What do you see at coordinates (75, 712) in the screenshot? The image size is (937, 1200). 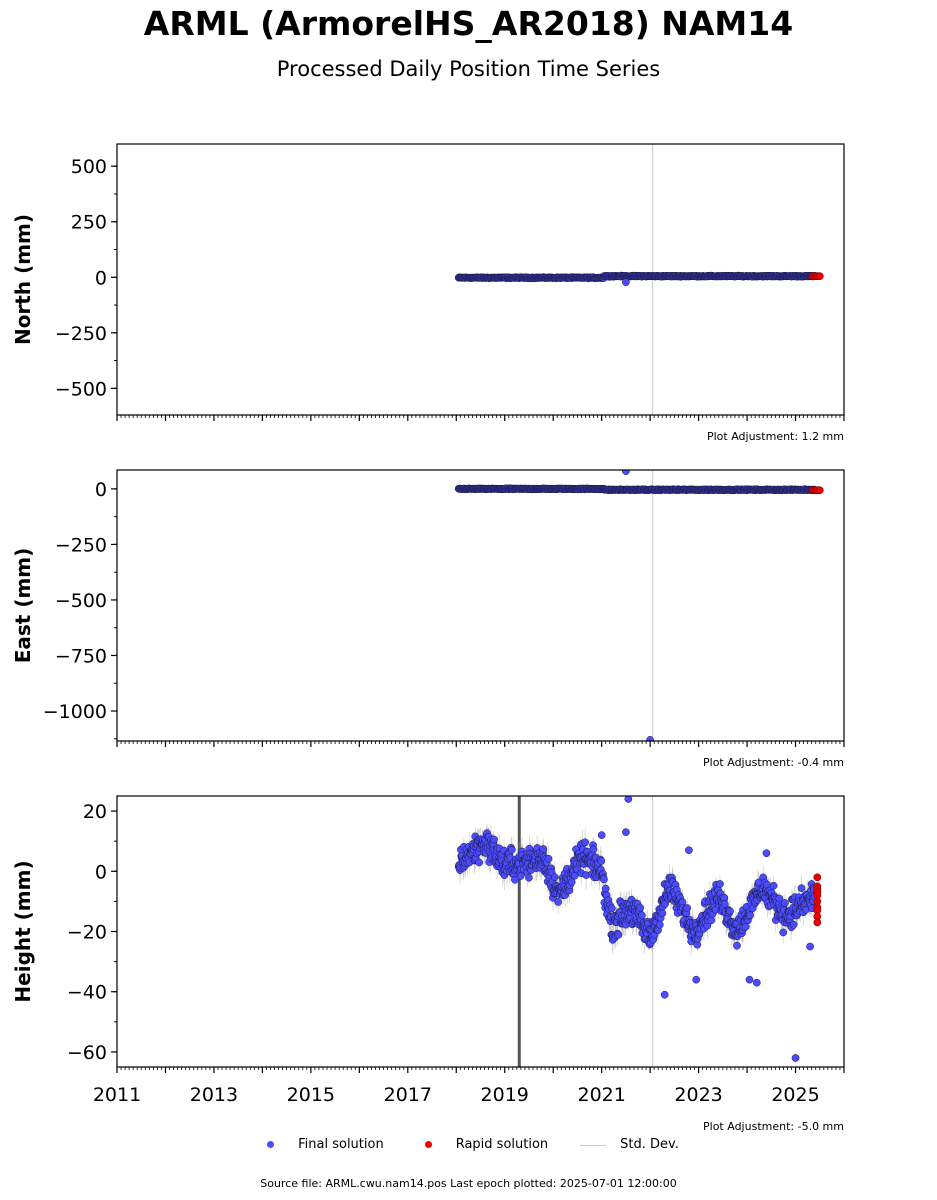 I see `y-tick-label: −1000` at bounding box center [75, 712].